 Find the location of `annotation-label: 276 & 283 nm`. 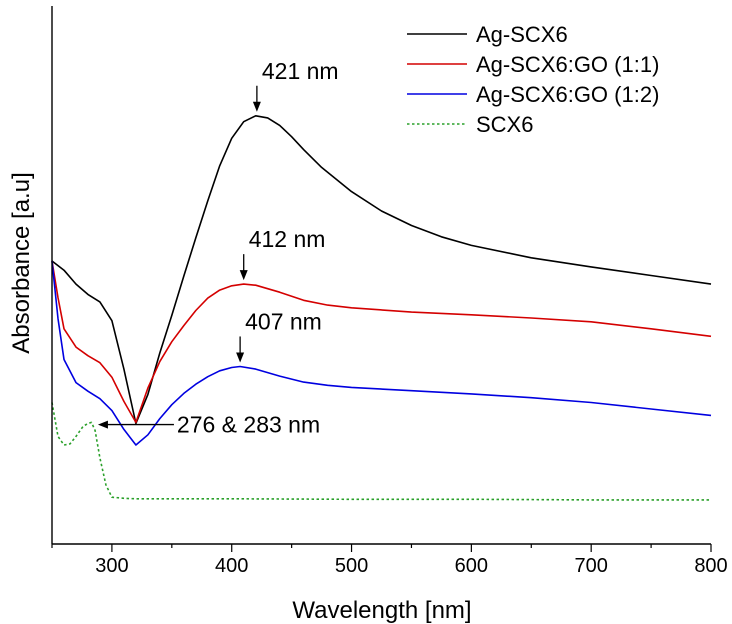

annotation-label: 276 & 283 nm is located at coordinates (248, 425).